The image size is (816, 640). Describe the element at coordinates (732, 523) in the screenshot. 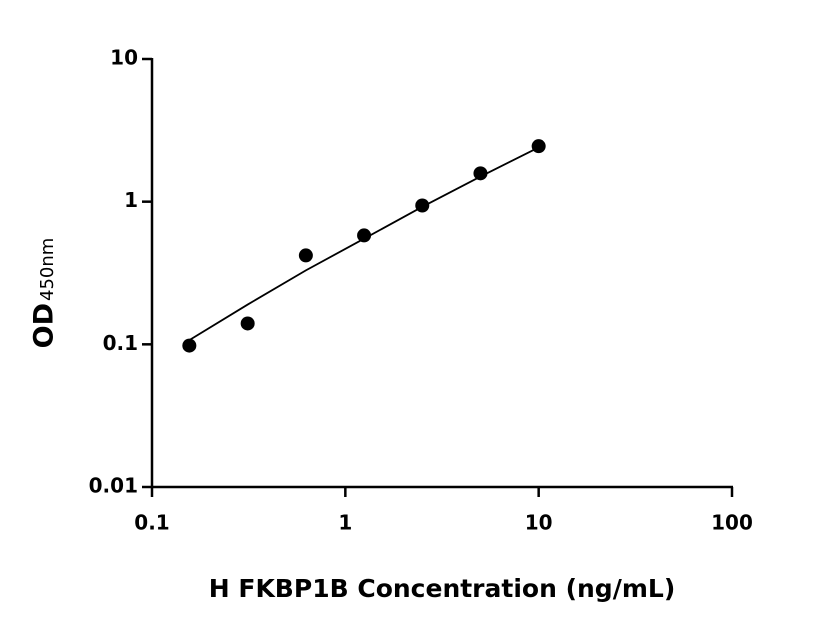

I see `x-tick-label: 100` at that location.